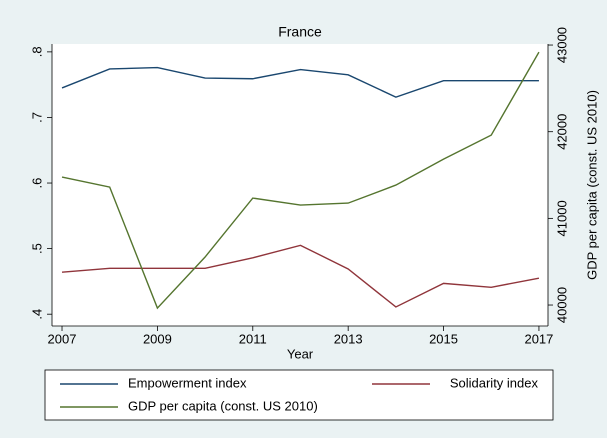  I want to click on legend-label: GDP per capita (const. US 2010), so click(223, 405).